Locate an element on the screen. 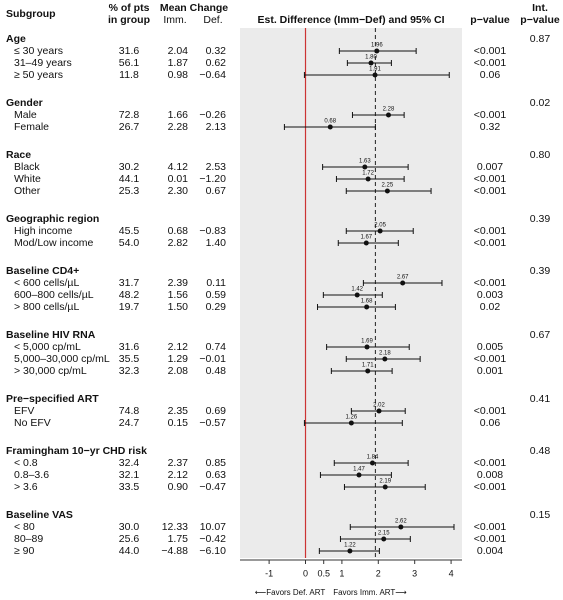  row-label: 0.8–3.6 is located at coordinates (31, 475).